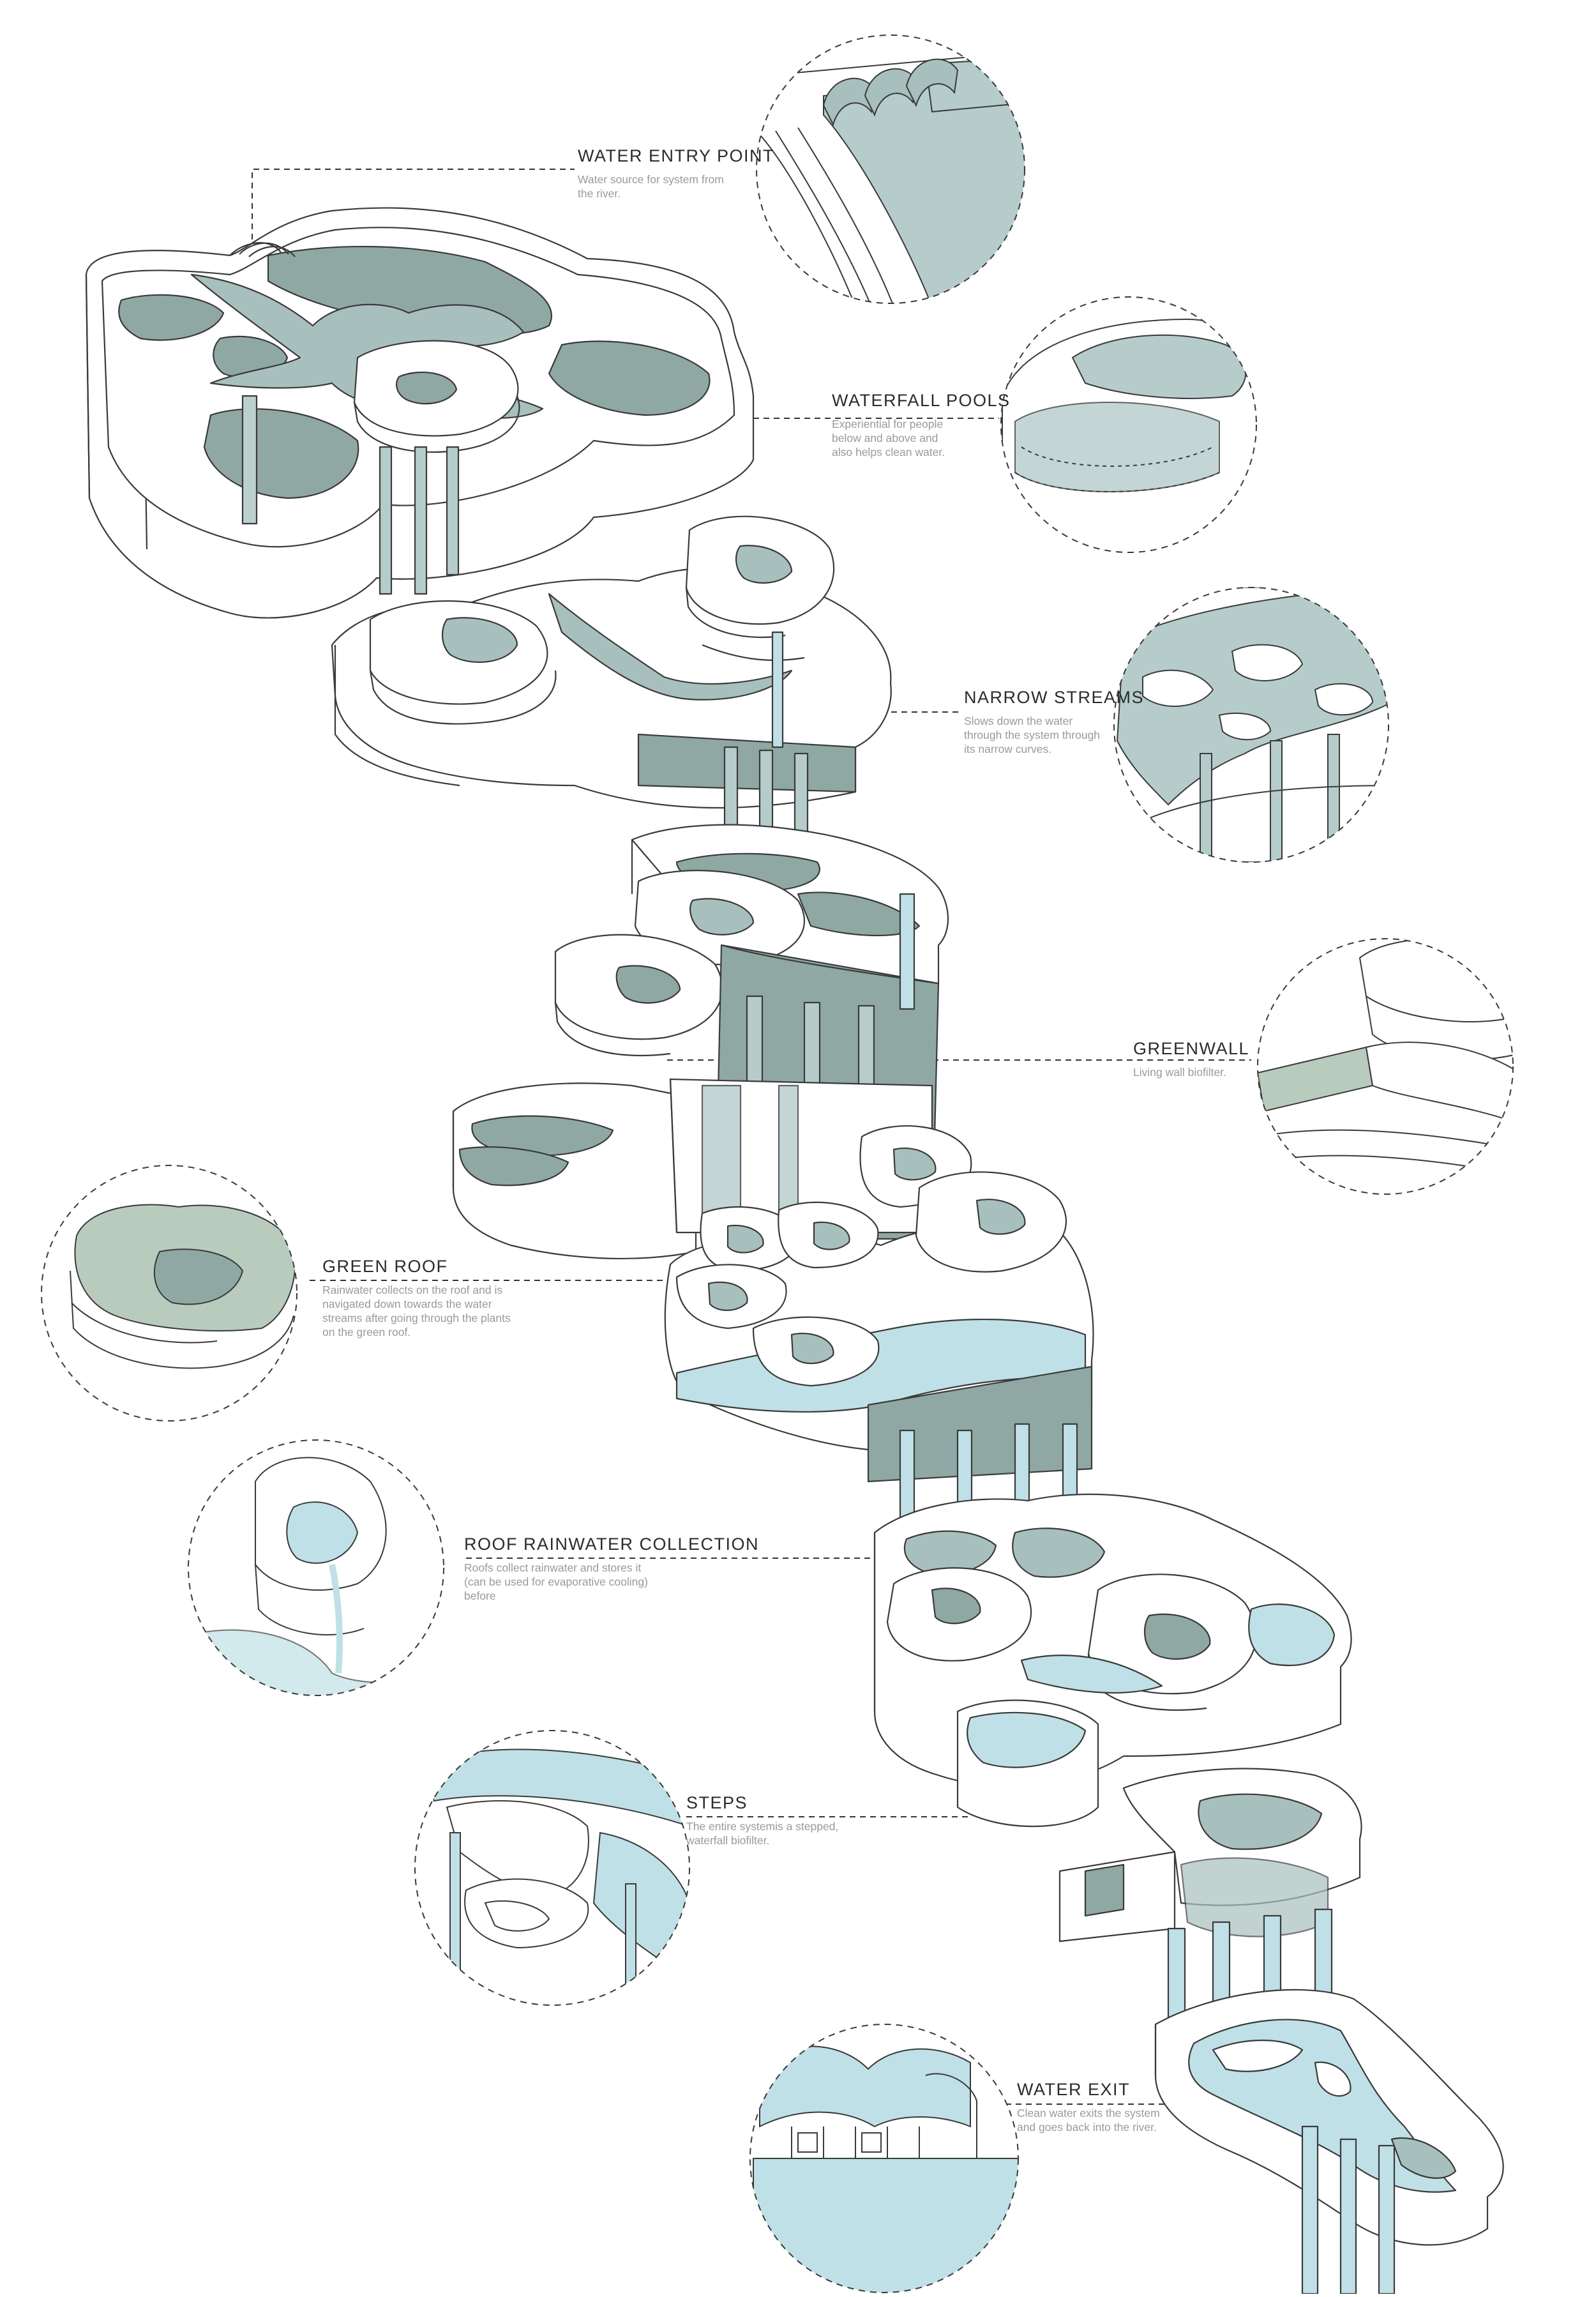 Image resolution: width=1596 pixels, height=2297 pixels. I want to click on description-line: and goes back into the river., so click(1087, 2127).